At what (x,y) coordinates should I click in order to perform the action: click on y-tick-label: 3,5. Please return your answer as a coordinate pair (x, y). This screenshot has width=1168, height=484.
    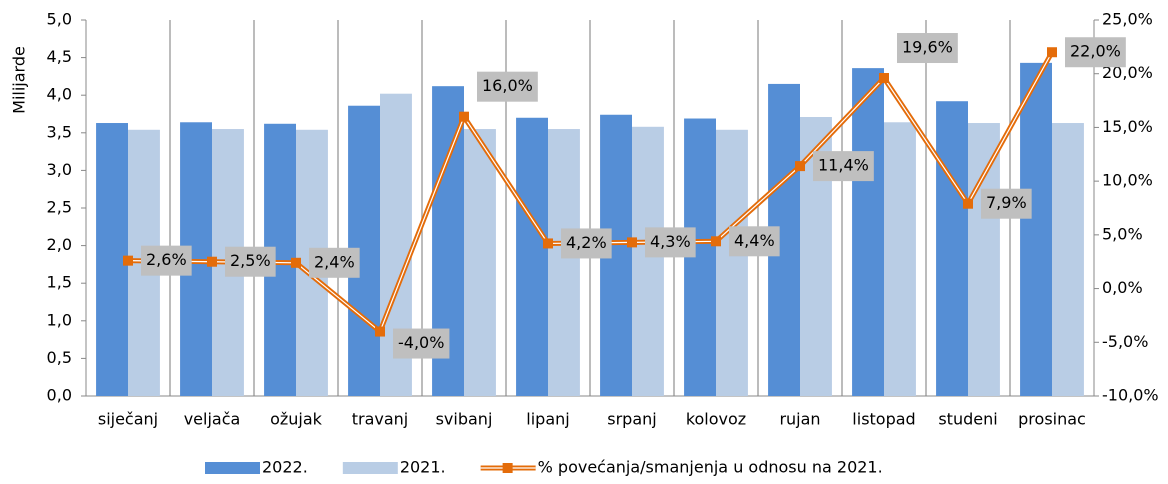
    Looking at the image, I should click on (59, 131).